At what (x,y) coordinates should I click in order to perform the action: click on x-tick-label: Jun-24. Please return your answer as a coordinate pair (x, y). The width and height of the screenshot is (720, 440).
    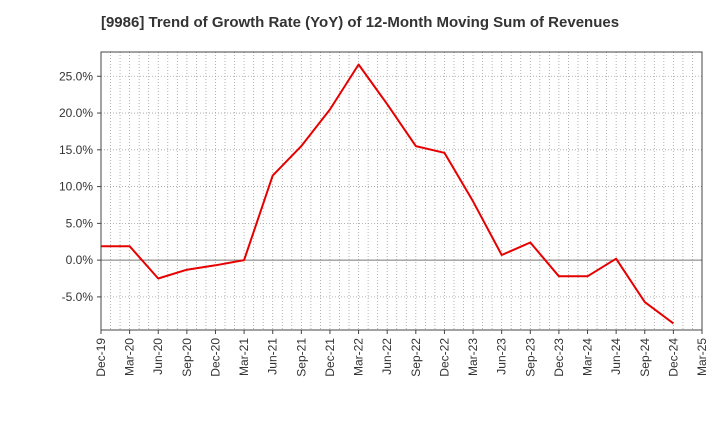
    Looking at the image, I should click on (616, 356).